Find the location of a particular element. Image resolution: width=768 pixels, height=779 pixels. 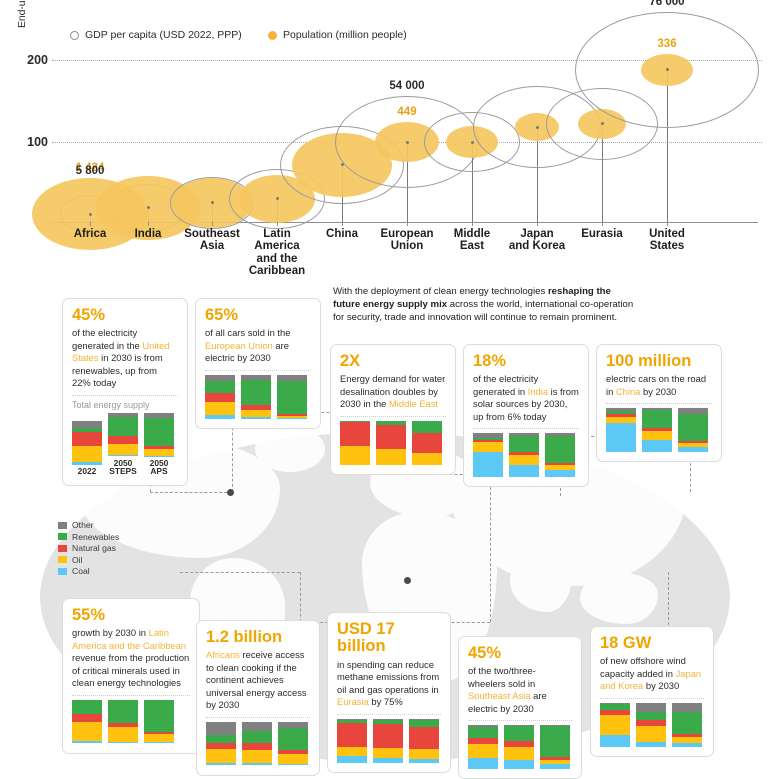

landmass-india is located at coordinates (541, 581).